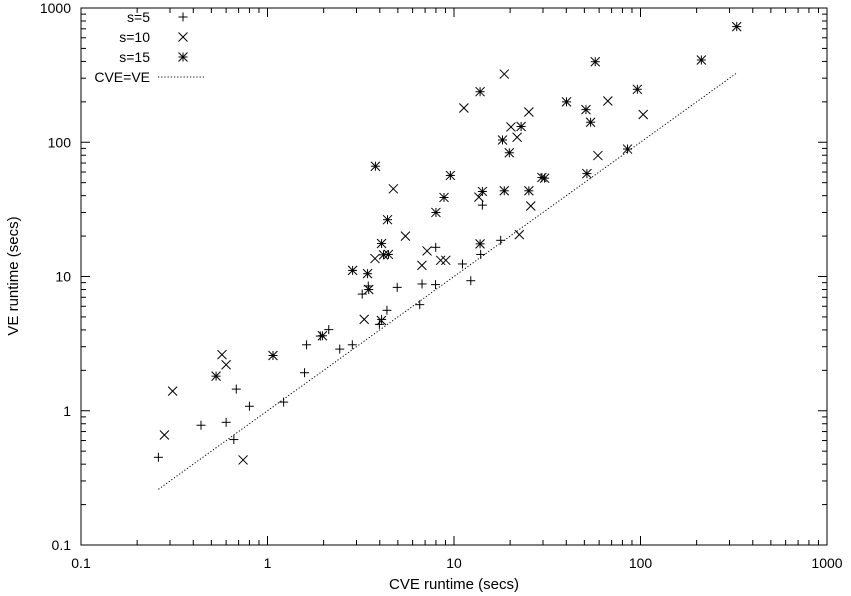  What do you see at coordinates (67, 411) in the screenshot?
I see `y-tick-label: 1` at bounding box center [67, 411].